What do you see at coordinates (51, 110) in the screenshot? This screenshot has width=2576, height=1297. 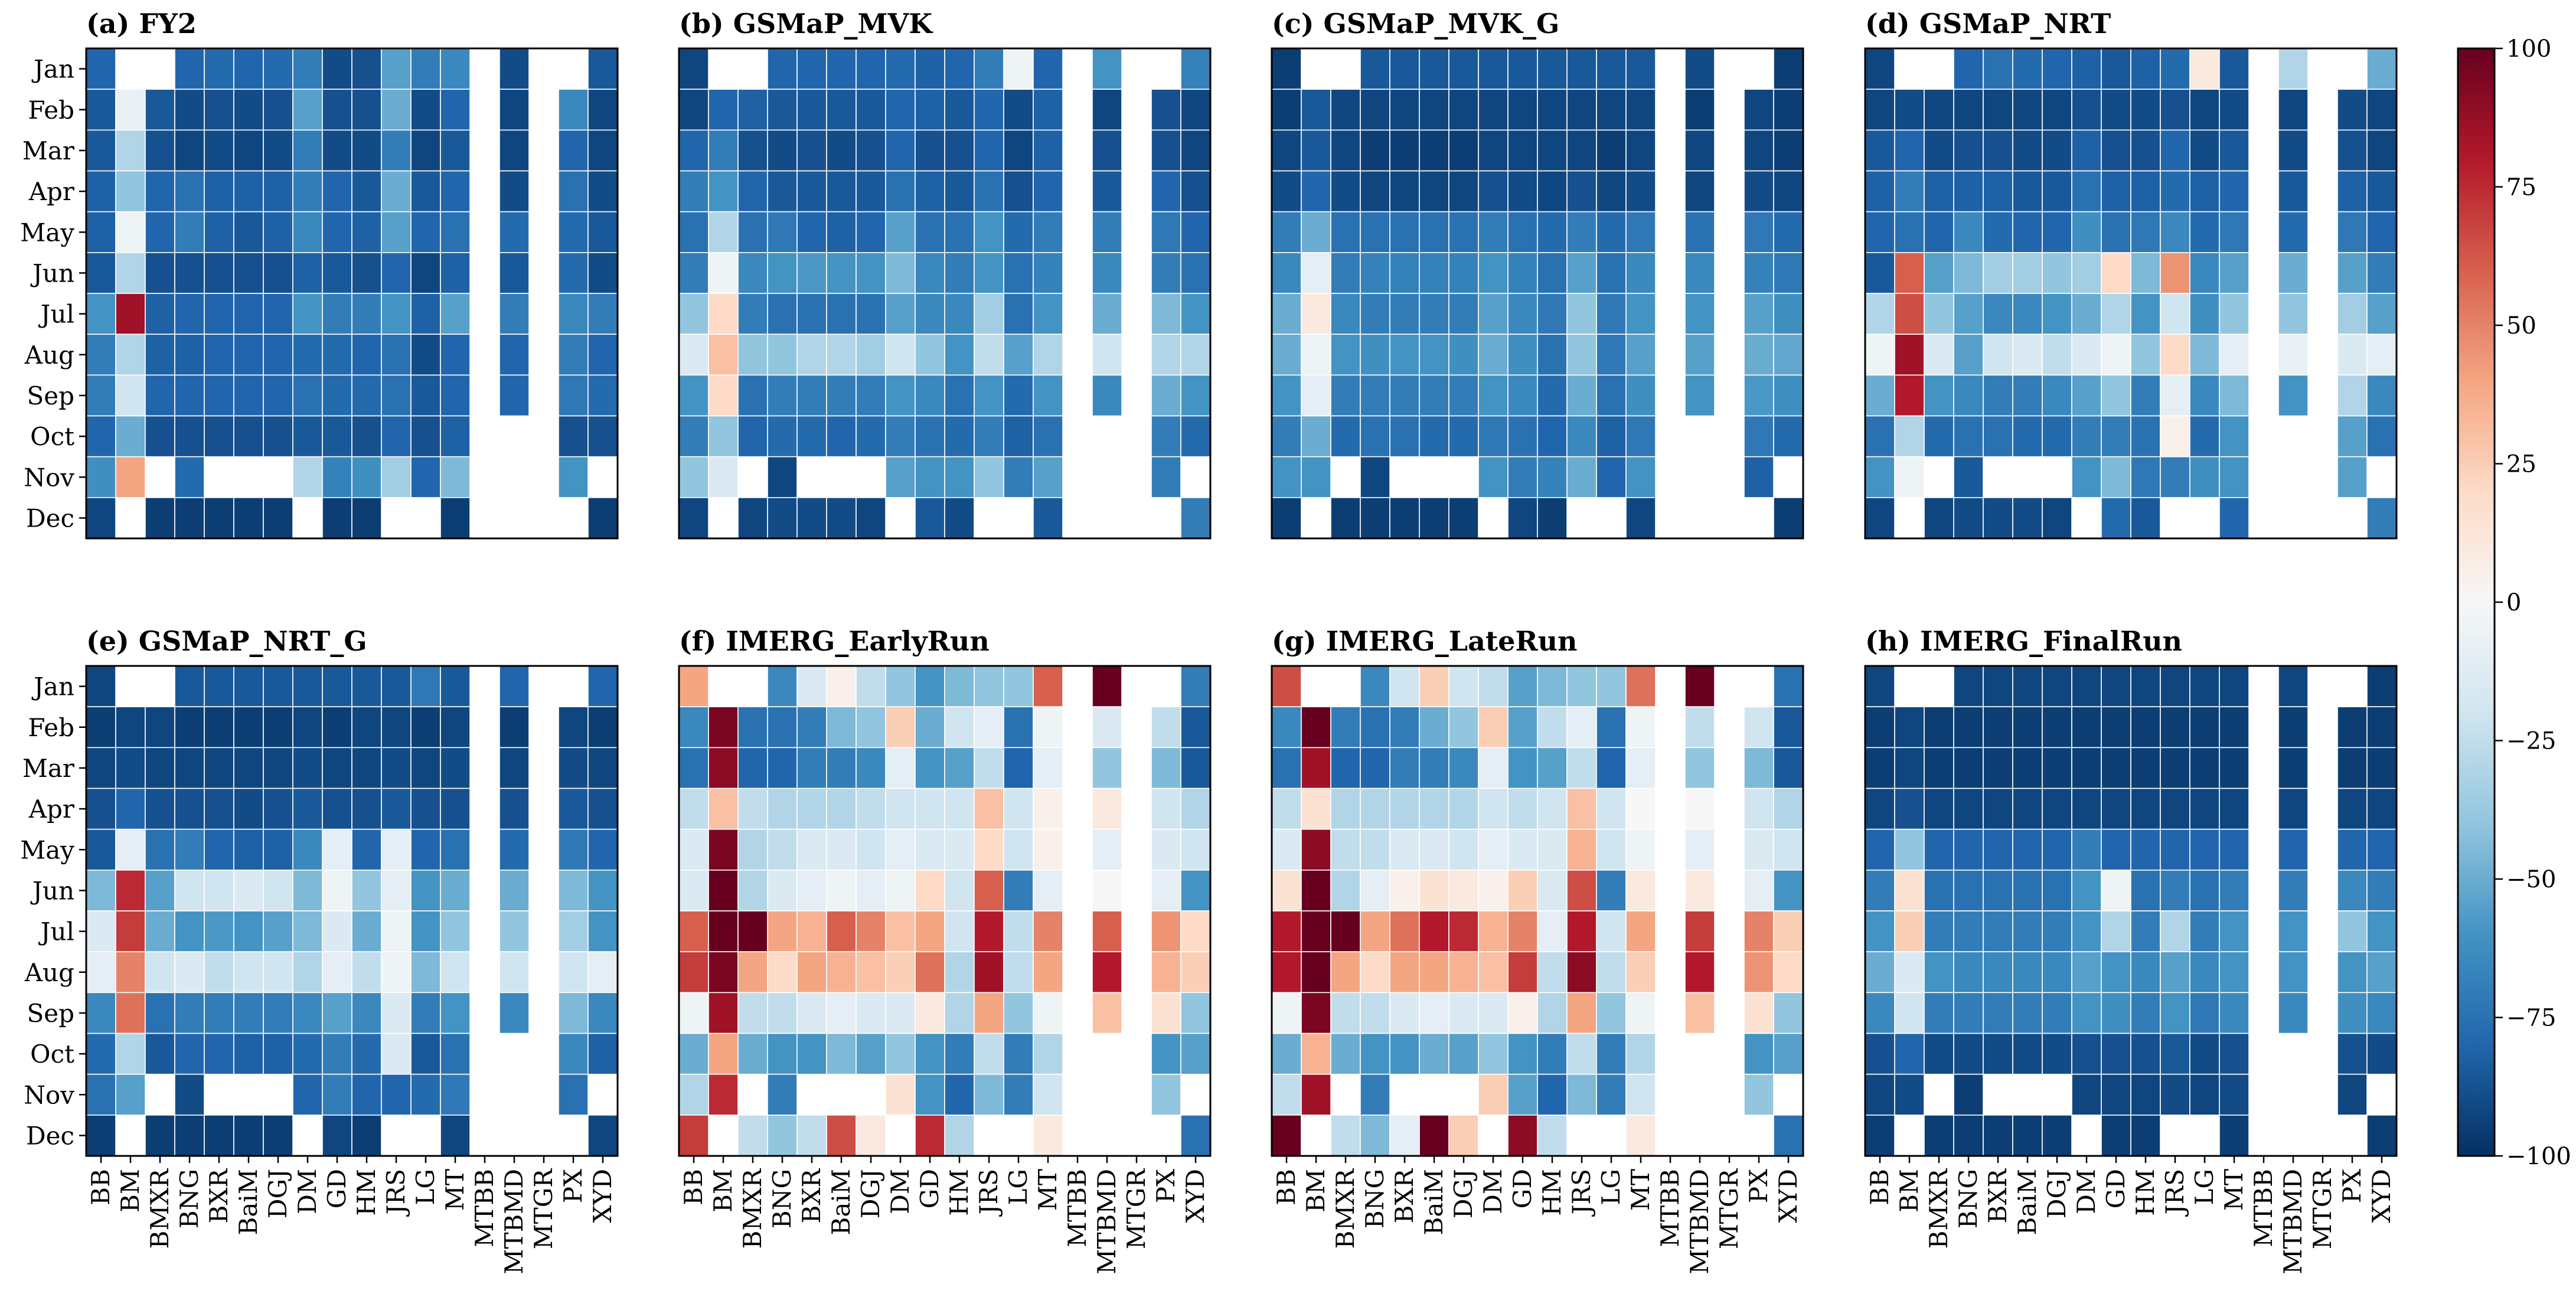 I see `y-tick-label: Feb` at bounding box center [51, 110].